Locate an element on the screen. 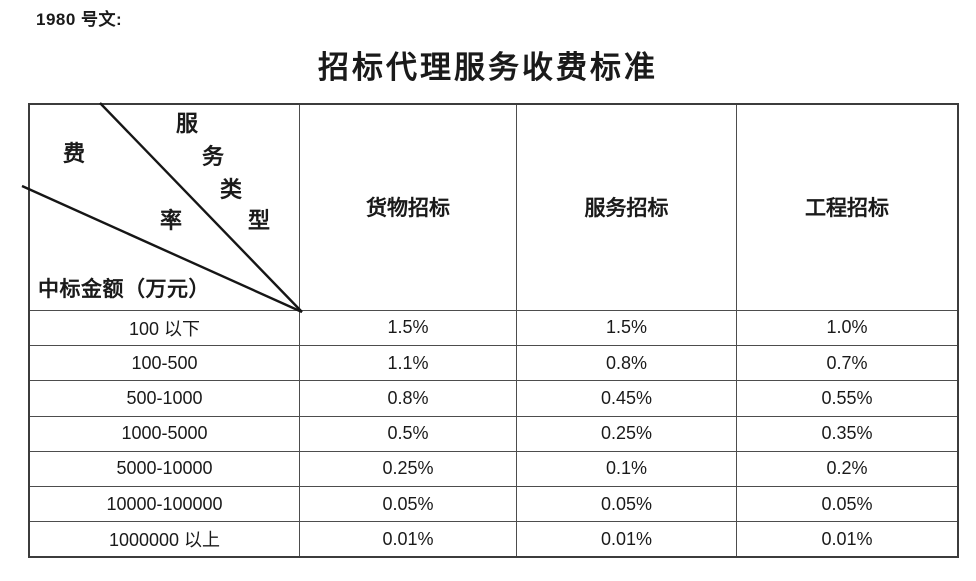  table-row: 10000-100000 0.05% 0.05% 0.05% is located at coordinates (493, 504).